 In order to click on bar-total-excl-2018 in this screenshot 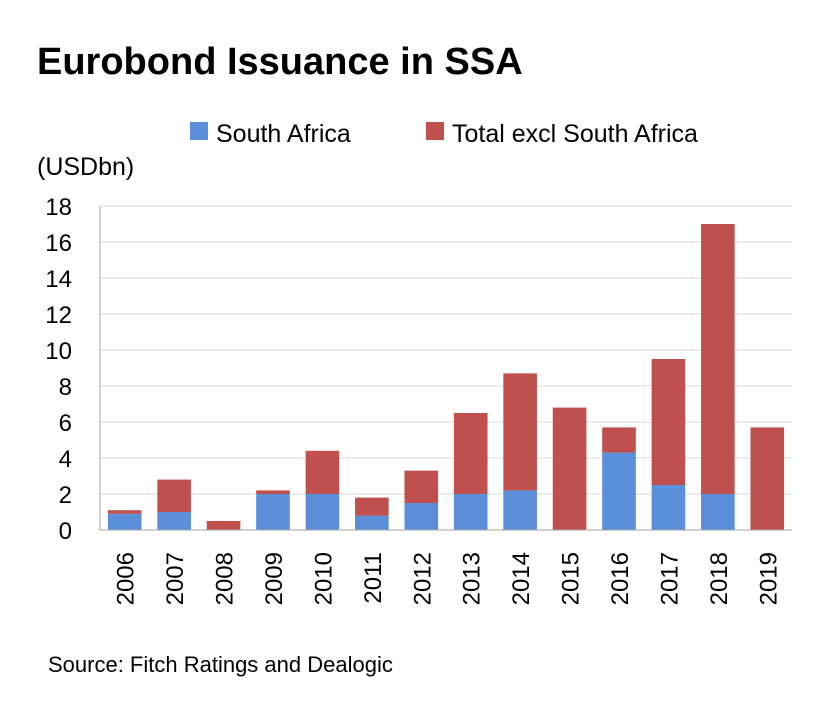, I will do `click(718, 359)`.